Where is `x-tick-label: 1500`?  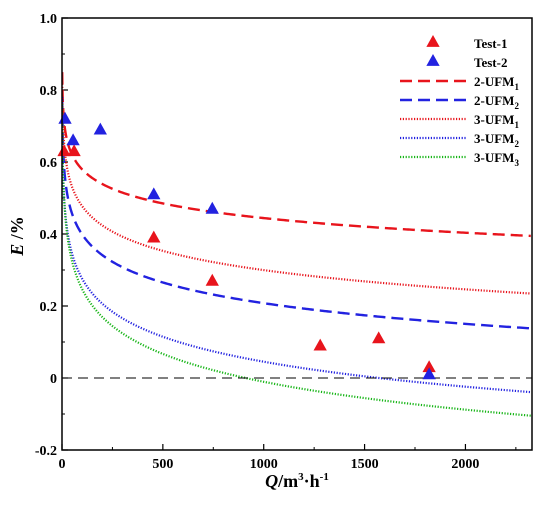
x-tick-label: 1500 is located at coordinates (365, 464).